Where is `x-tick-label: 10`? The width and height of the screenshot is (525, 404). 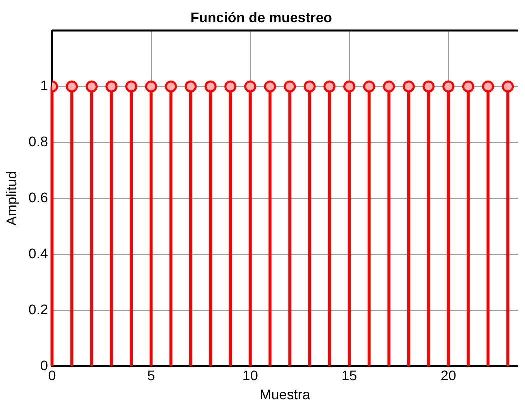
x-tick-label: 10 is located at coordinates (250, 376).